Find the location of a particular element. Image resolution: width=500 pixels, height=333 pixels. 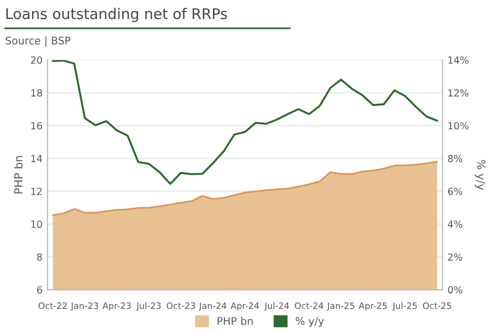

x-tick-label: Apr-23 is located at coordinates (116, 306).